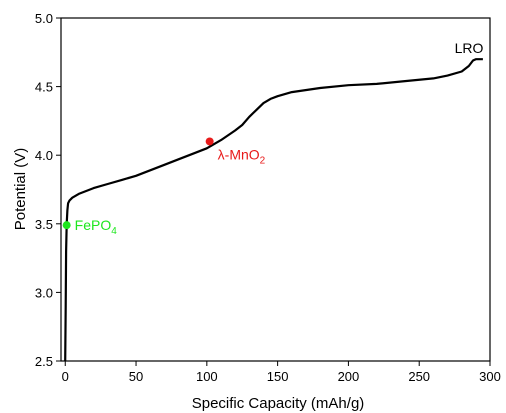 This screenshot has height=413, width=506. Describe the element at coordinates (419, 376) in the screenshot. I see `x-tick-label: 250` at that location.